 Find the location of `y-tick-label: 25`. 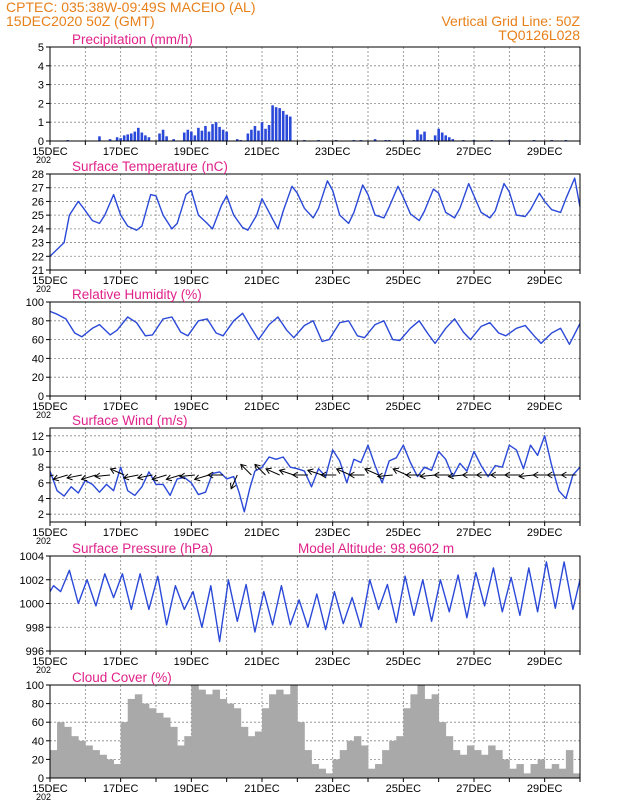

y-tick-label: 25 is located at coordinates (38, 216).